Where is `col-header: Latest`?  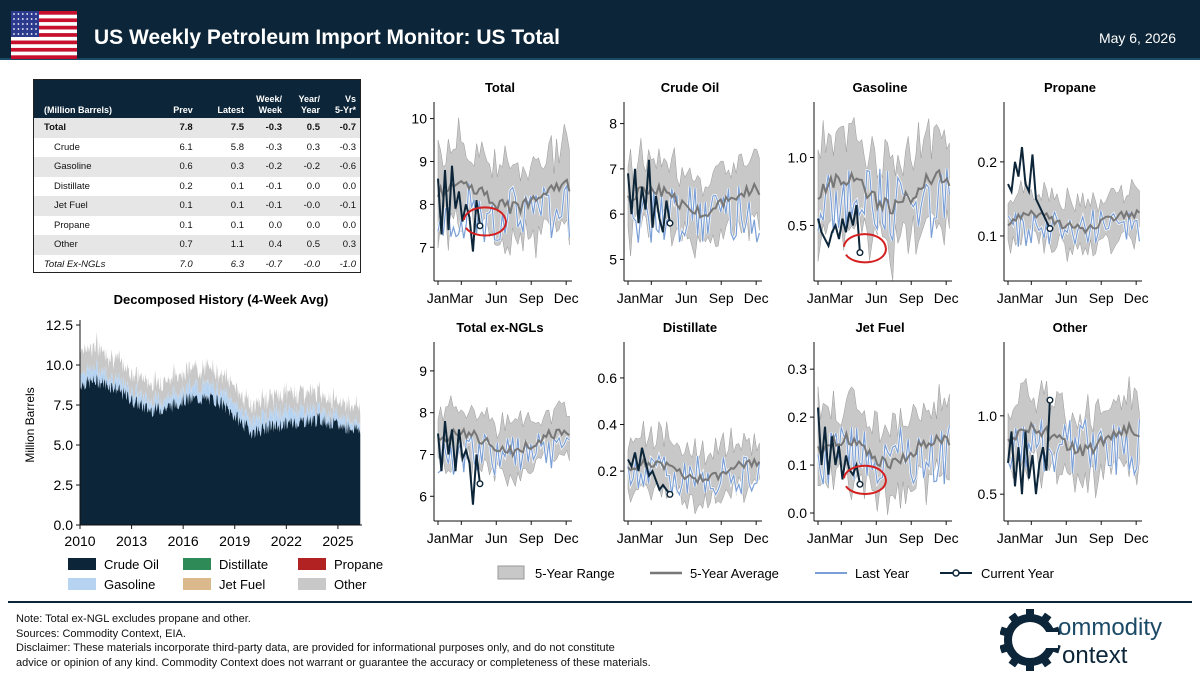 col-header: Latest is located at coordinates (222, 99).